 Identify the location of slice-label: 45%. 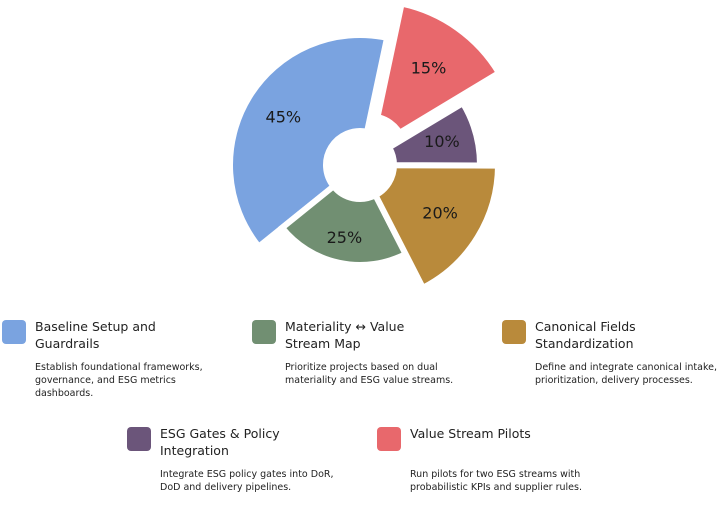
(284, 116).